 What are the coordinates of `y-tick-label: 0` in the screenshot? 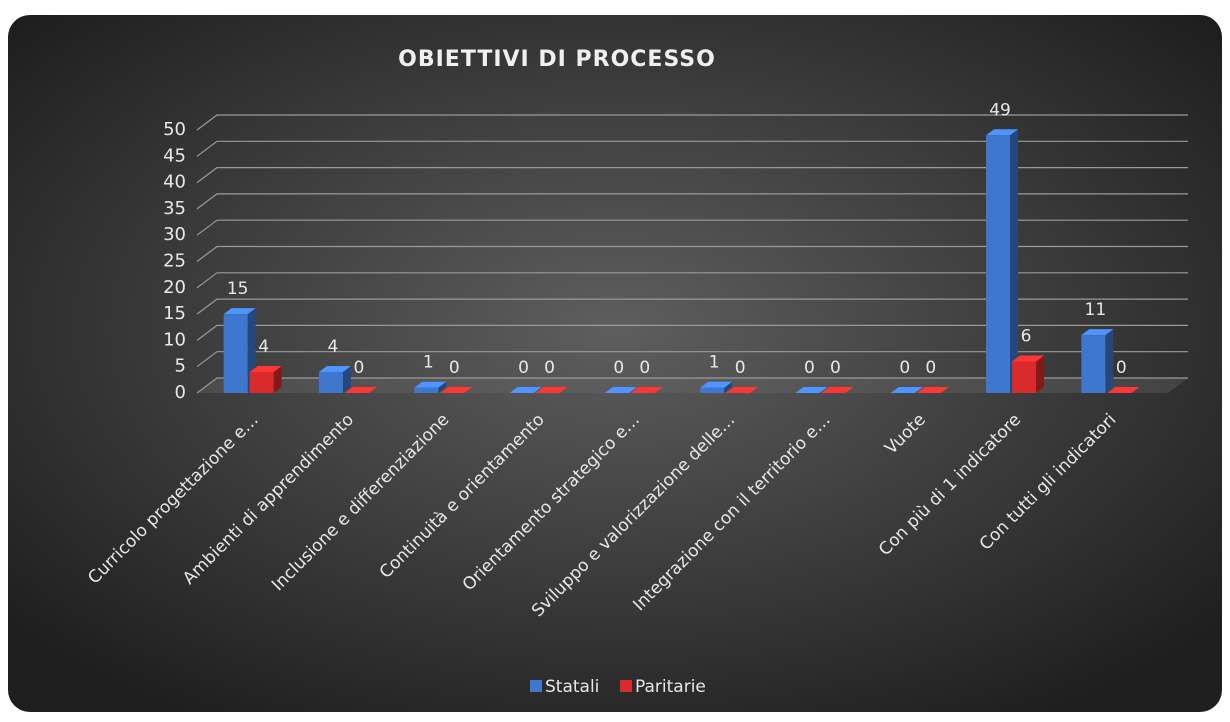 It's located at (180, 392).